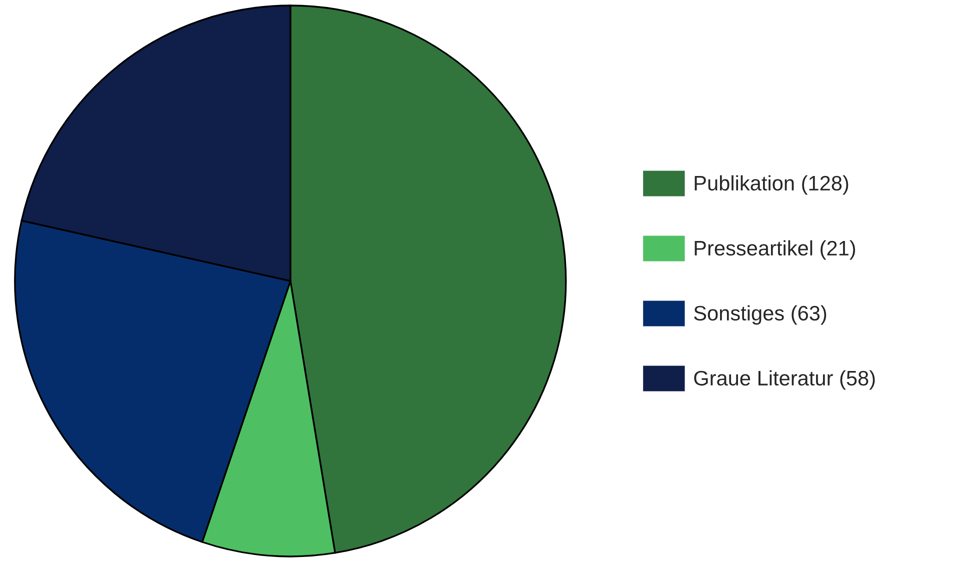 This screenshot has width=968, height=562. What do you see at coordinates (775, 250) in the screenshot?
I see `legend-label: Presseartikel (21)` at bounding box center [775, 250].